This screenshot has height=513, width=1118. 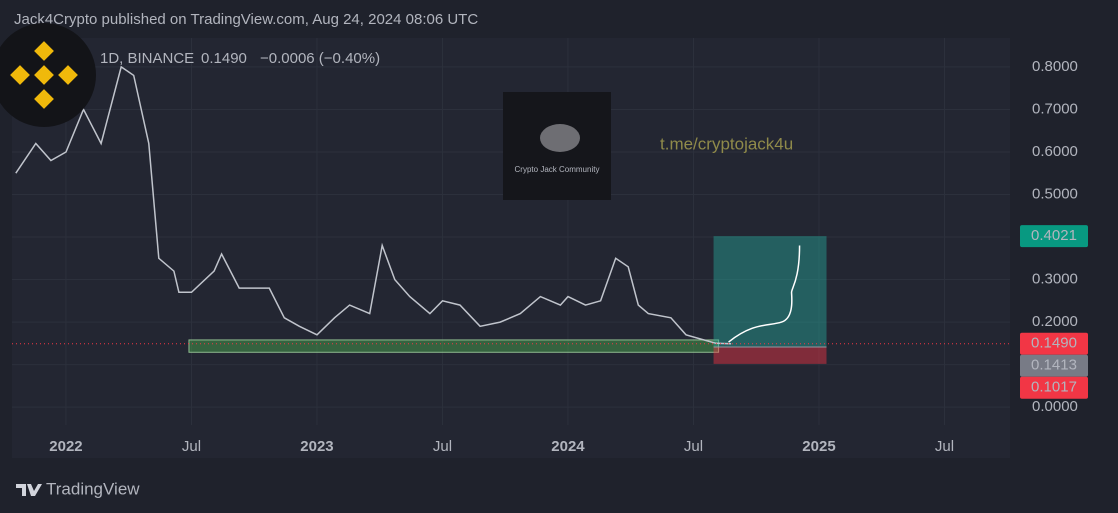 I want to click on x-tick-label: 2024, so click(x=568, y=446).